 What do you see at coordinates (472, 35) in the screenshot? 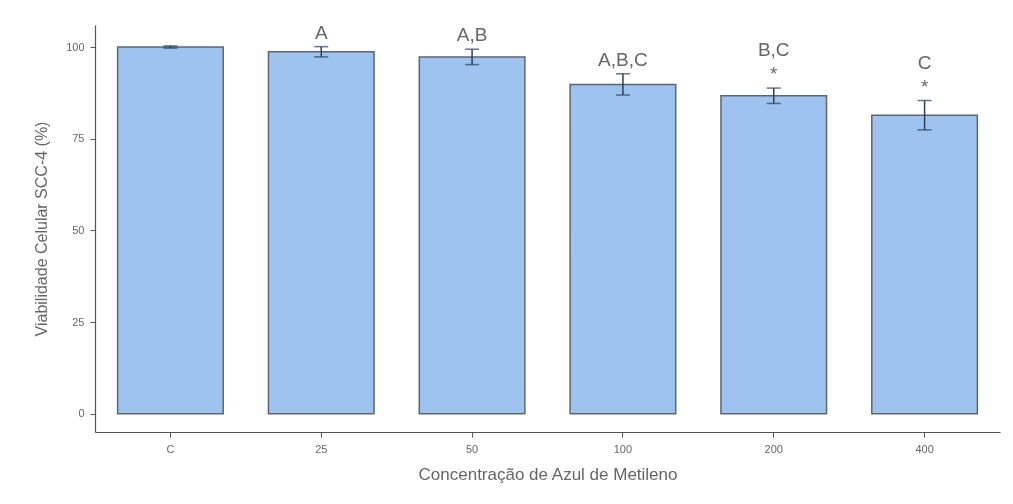
I see `annotation: A,B` at bounding box center [472, 35].